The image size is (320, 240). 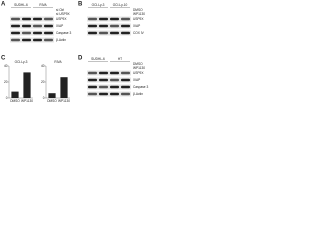 What do you see at coordinates (60, 10) in the screenshot?
I see `row-label: si Ctrl` at bounding box center [60, 10].